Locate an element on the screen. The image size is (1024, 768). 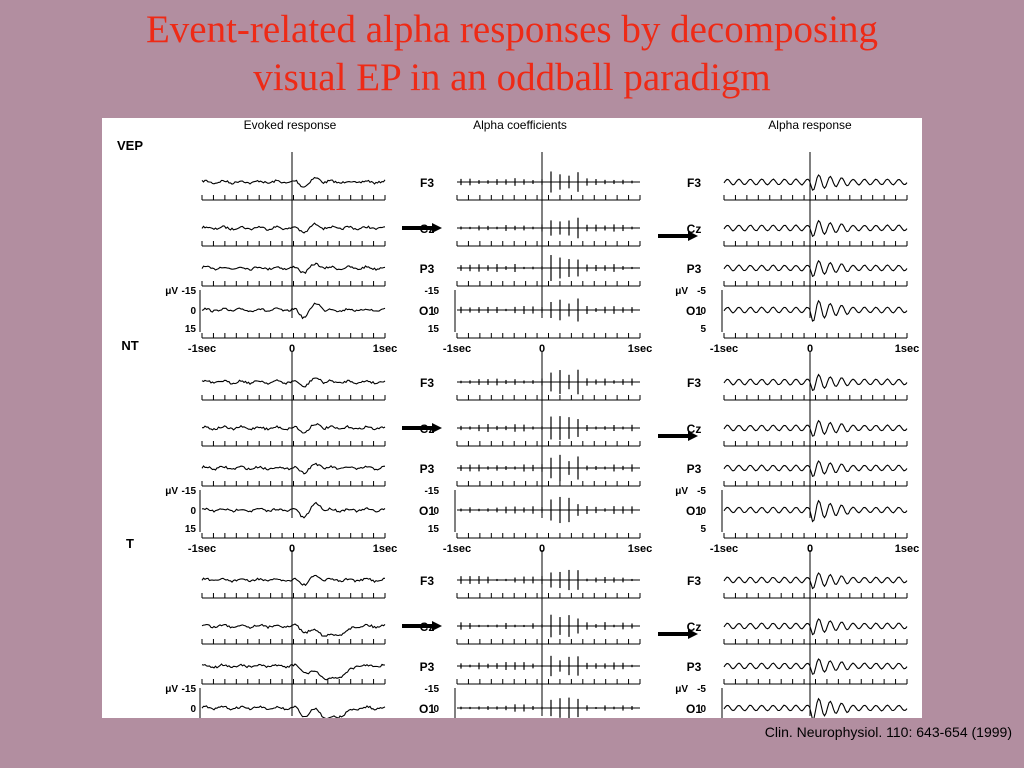
condition-label: T is located at coordinates (130, 543).